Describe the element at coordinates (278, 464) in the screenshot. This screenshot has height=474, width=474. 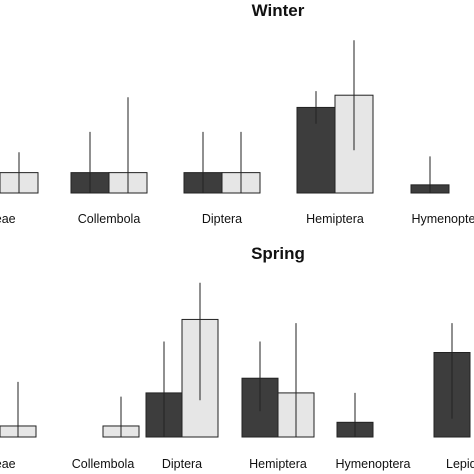
I see `category-label-1-3: Hemiptera` at that location.